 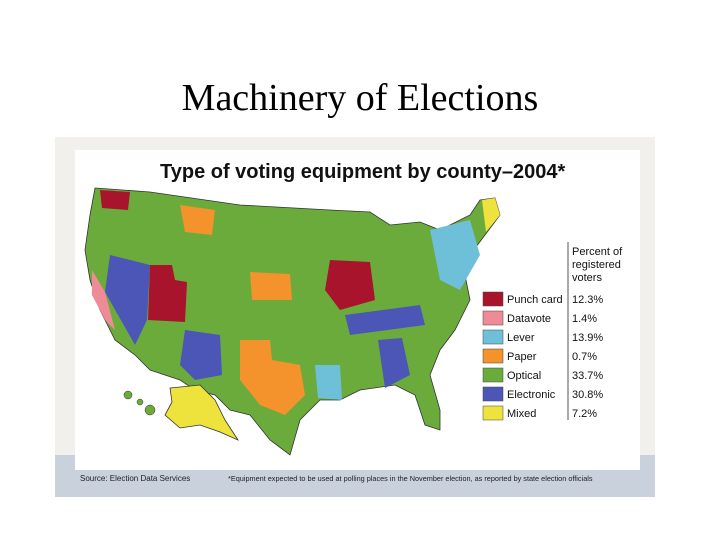 I want to click on legend-value: 13.9%, so click(x=587, y=338).